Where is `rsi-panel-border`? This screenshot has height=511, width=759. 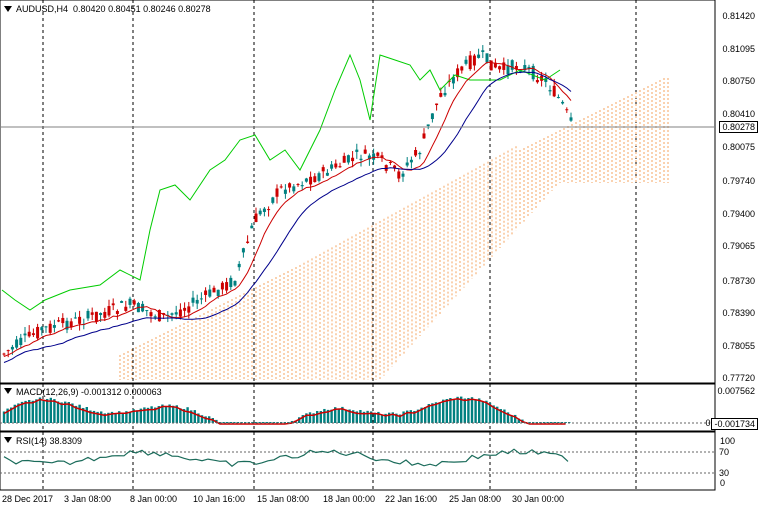
rsi-panel-border is located at coordinates (358, 461).